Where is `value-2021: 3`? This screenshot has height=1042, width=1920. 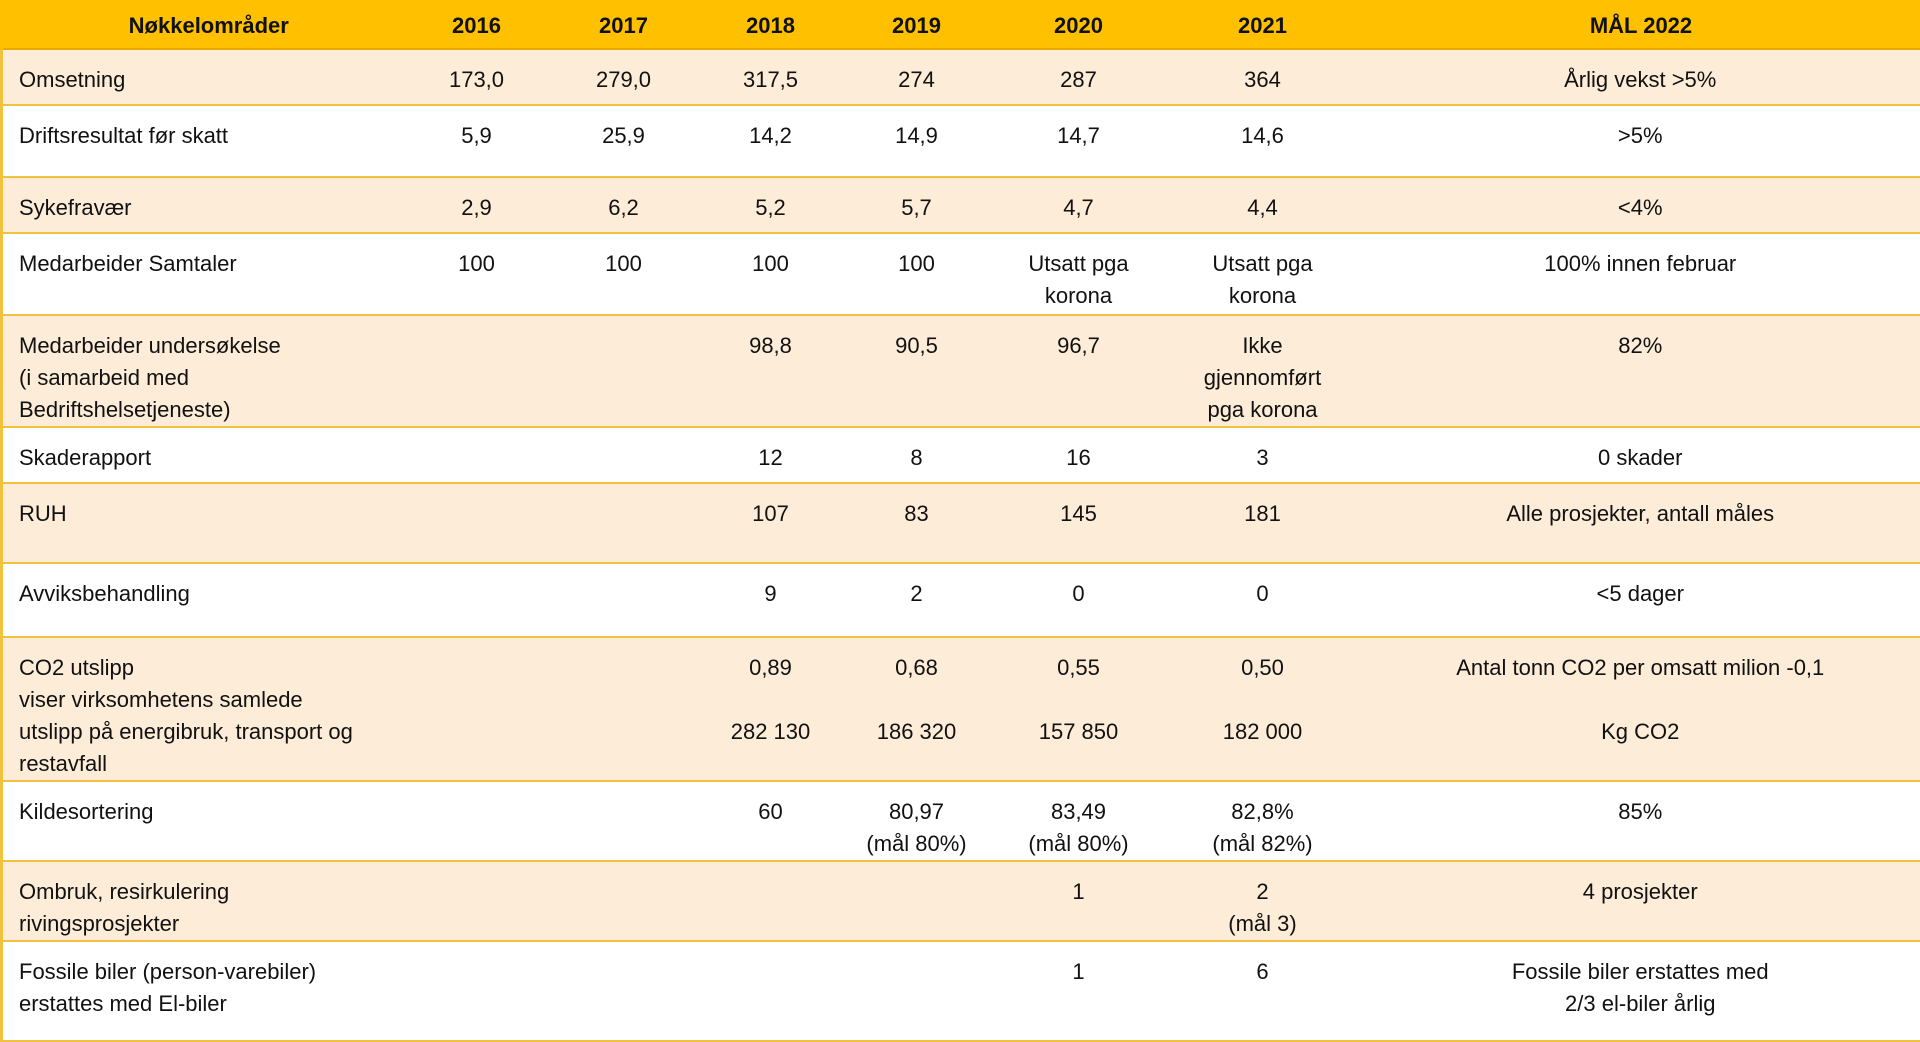
value-2021: 3 is located at coordinates (1263, 455).